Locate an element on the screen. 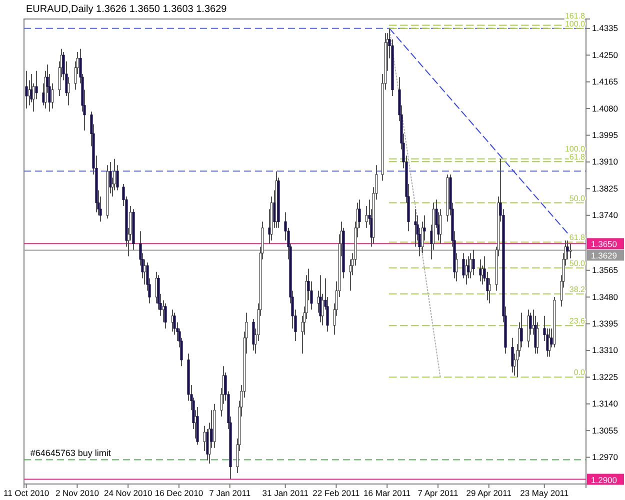 This screenshot has height=500, width=625. y-tick-label: 1.3140 is located at coordinates (605, 403).